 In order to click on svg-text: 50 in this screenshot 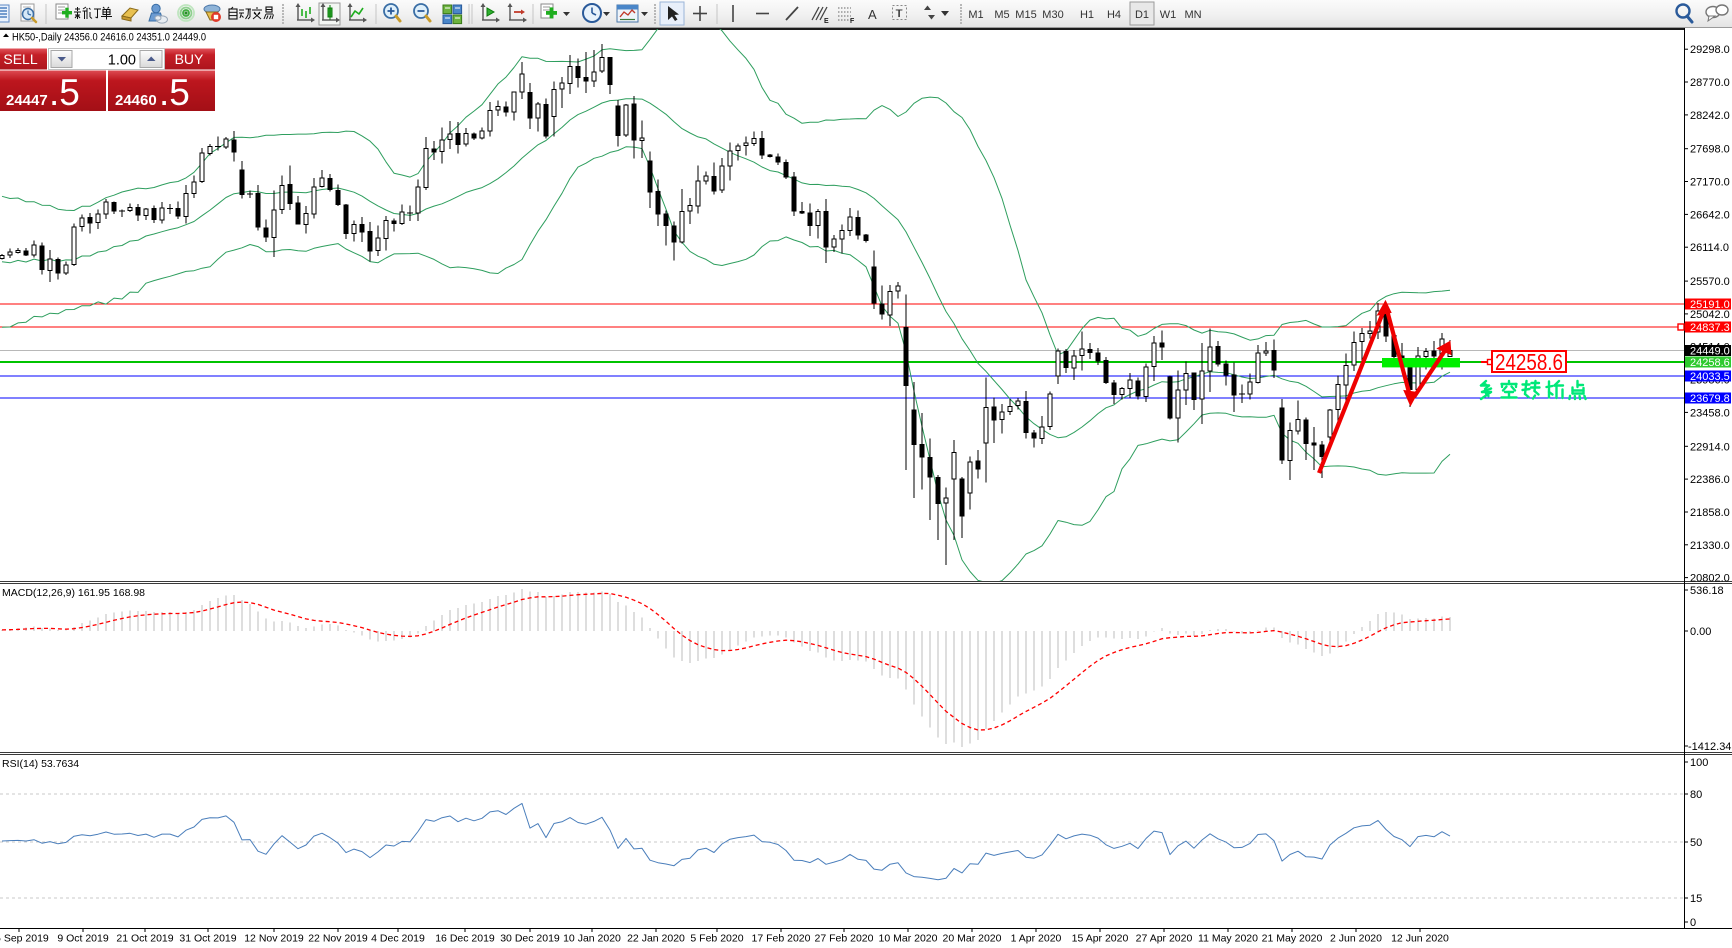, I will do `click(1696, 843)`.